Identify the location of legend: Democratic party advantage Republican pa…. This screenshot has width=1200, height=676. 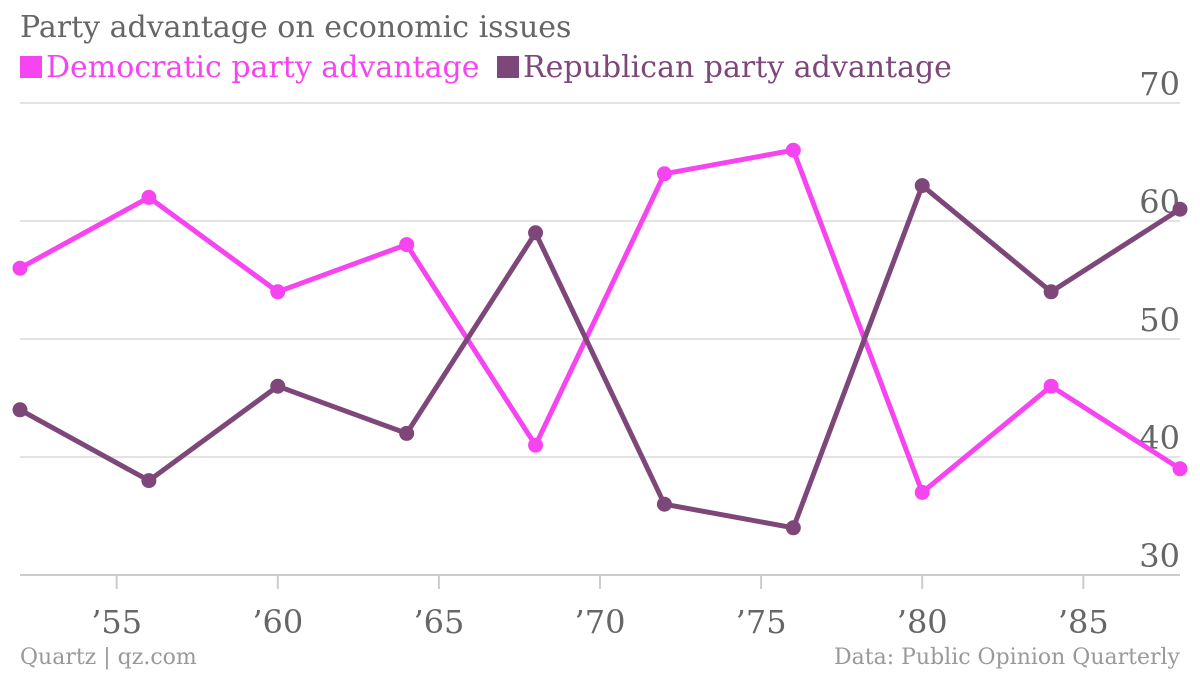
(490, 67).